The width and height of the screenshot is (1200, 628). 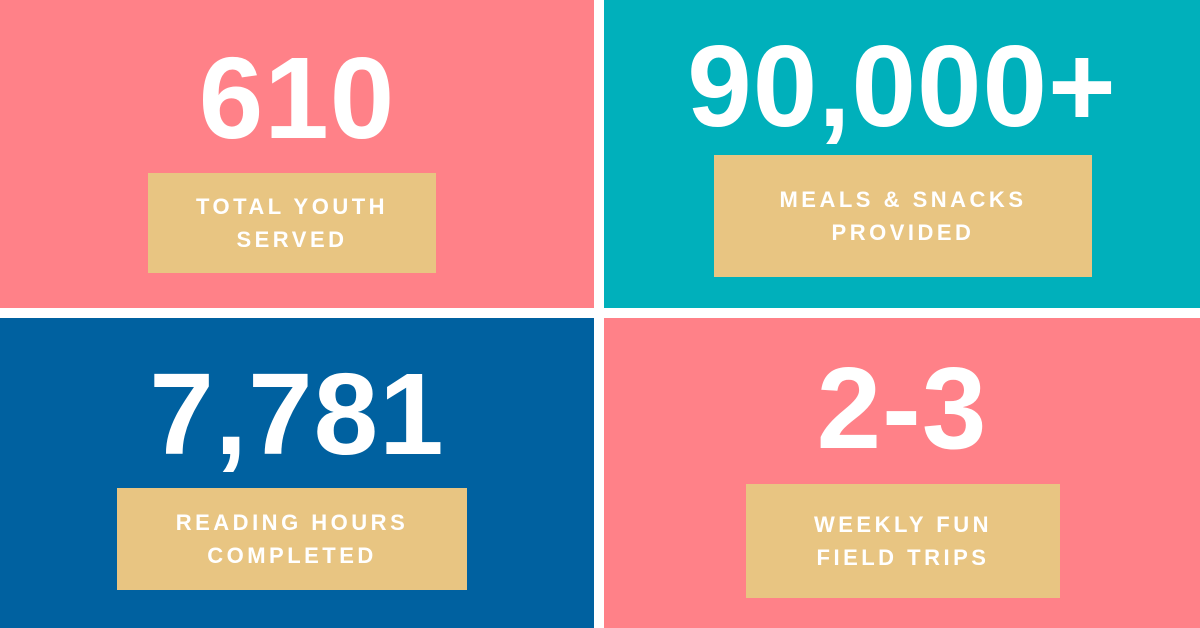 I want to click on label-box: TOTAL YOUTH SERVED, so click(x=292, y=223).